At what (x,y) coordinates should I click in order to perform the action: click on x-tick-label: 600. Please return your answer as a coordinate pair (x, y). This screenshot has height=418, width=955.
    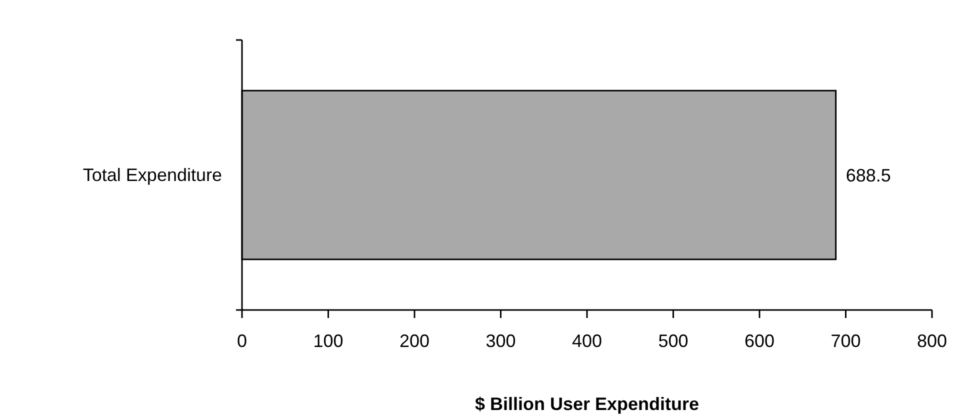
    Looking at the image, I should click on (759, 340).